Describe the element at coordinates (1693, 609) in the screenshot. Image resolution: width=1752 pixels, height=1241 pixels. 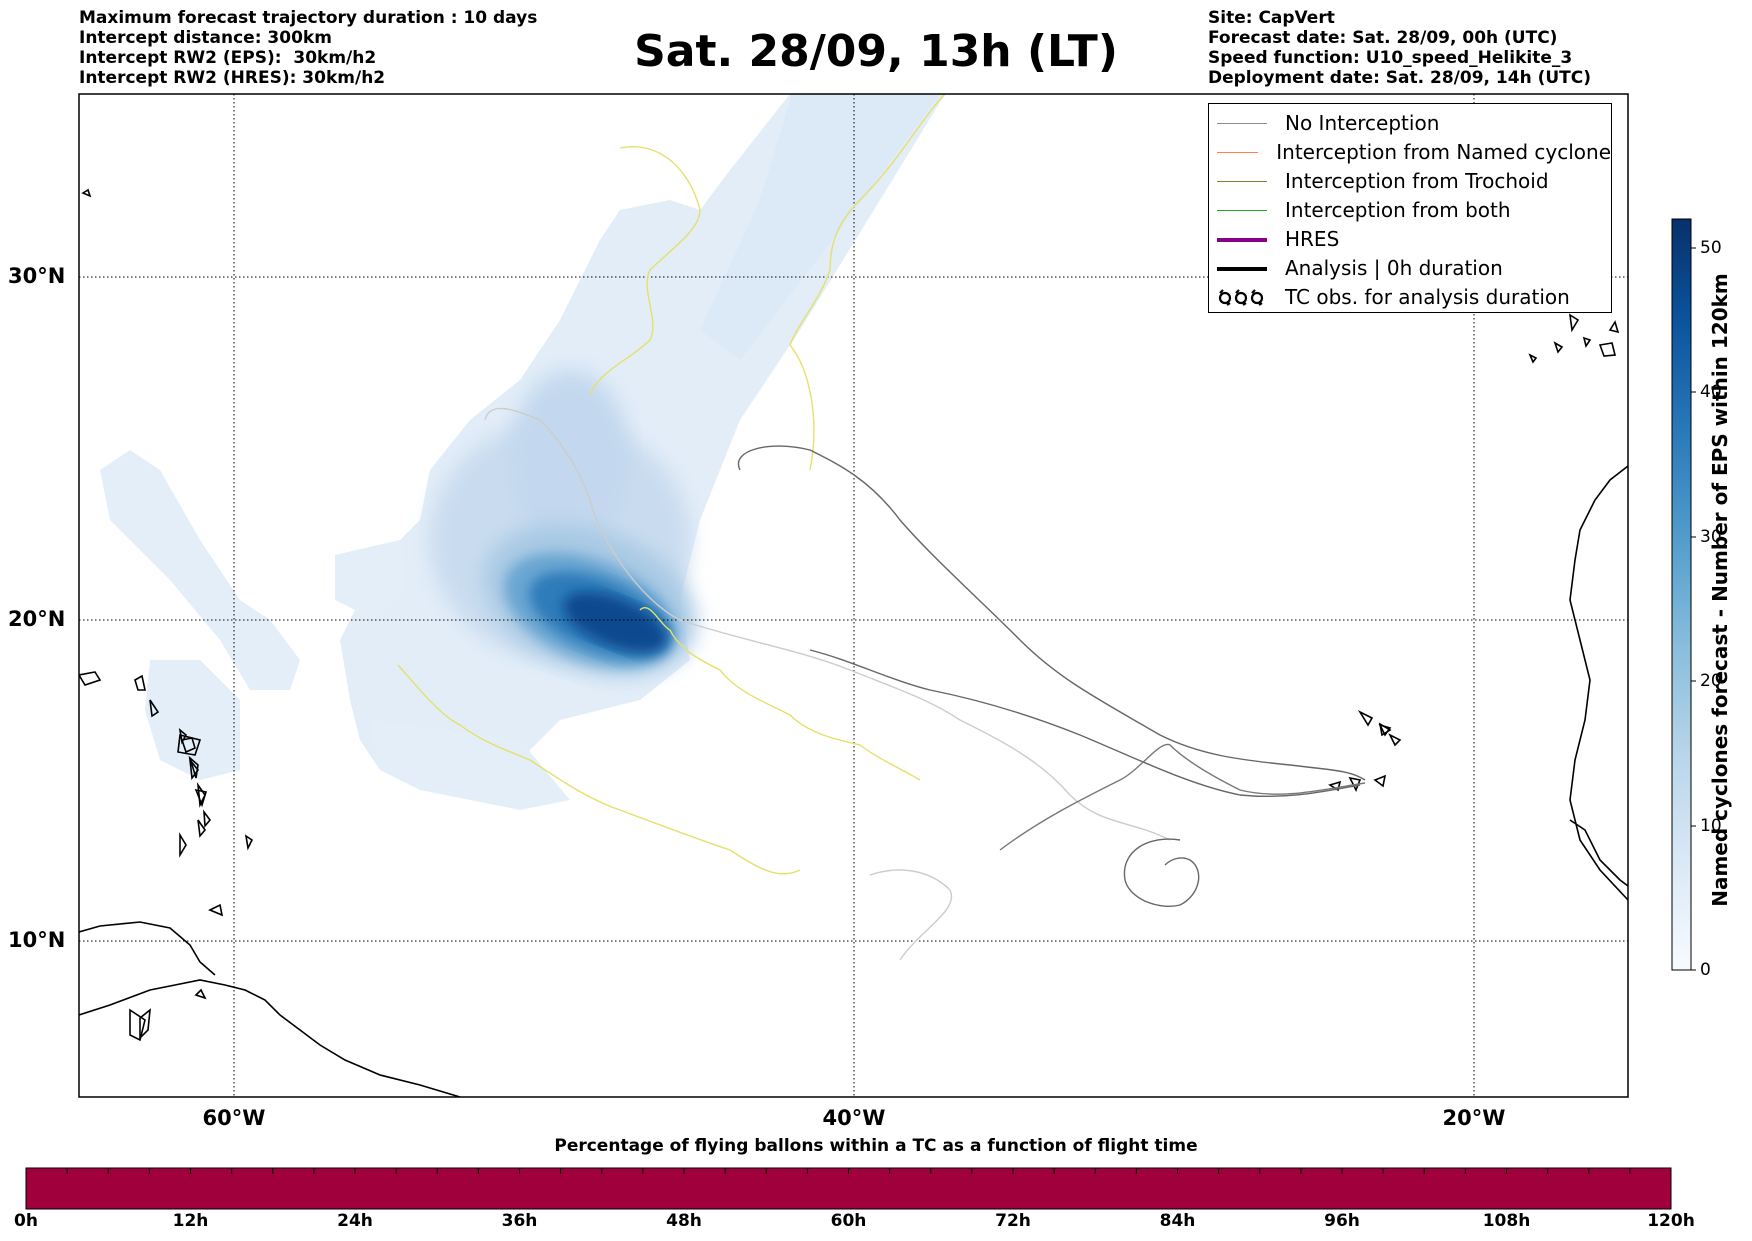
I see `colorbar-ticks` at that location.